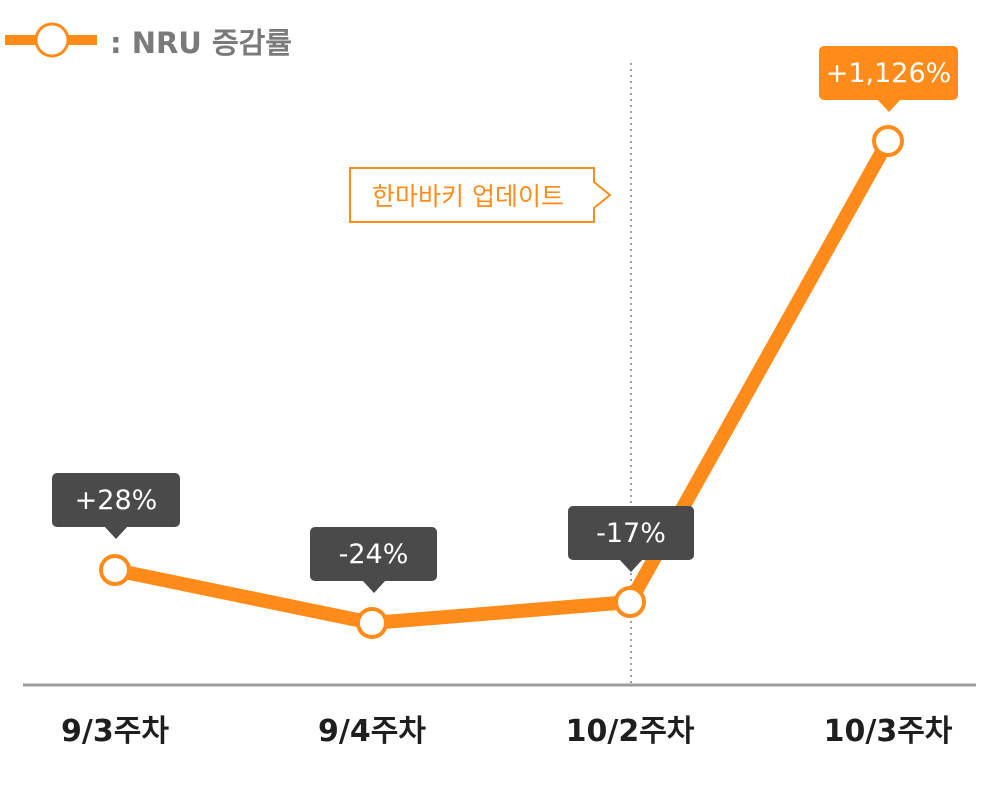 This screenshot has width=1000, height=785. I want to click on tooltip-9-4: -24%, so click(373, 560).